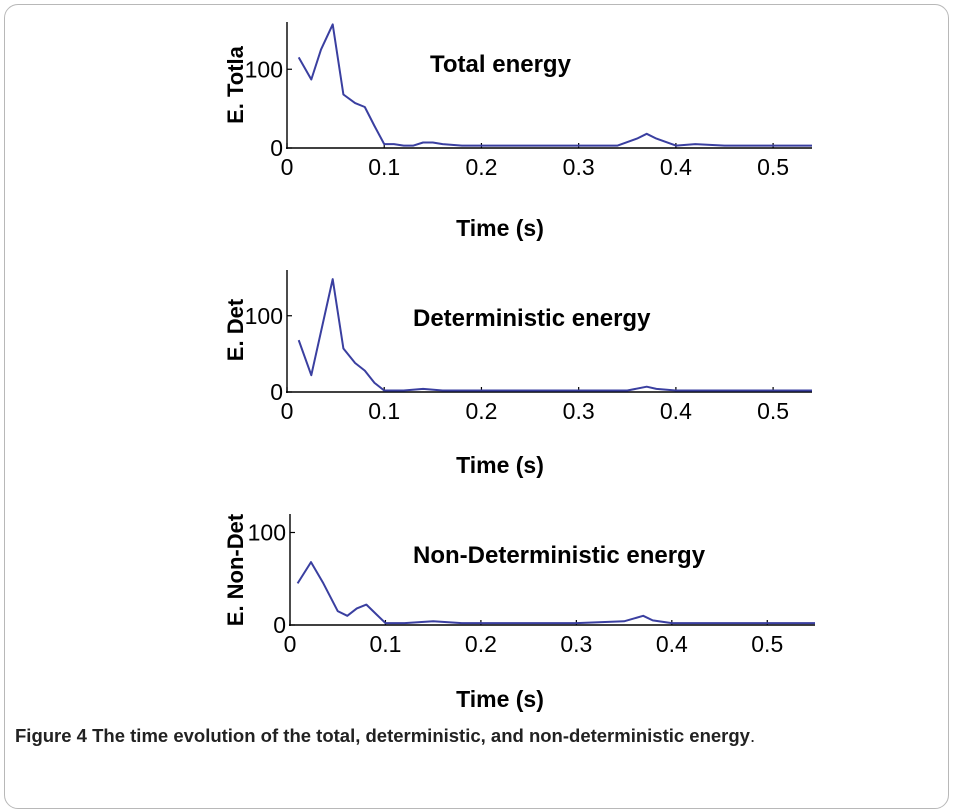 This screenshot has height=809, width=959. What do you see at coordinates (385, 644) in the screenshot?
I see `chart3-xtick-label: 0.1` at bounding box center [385, 644].